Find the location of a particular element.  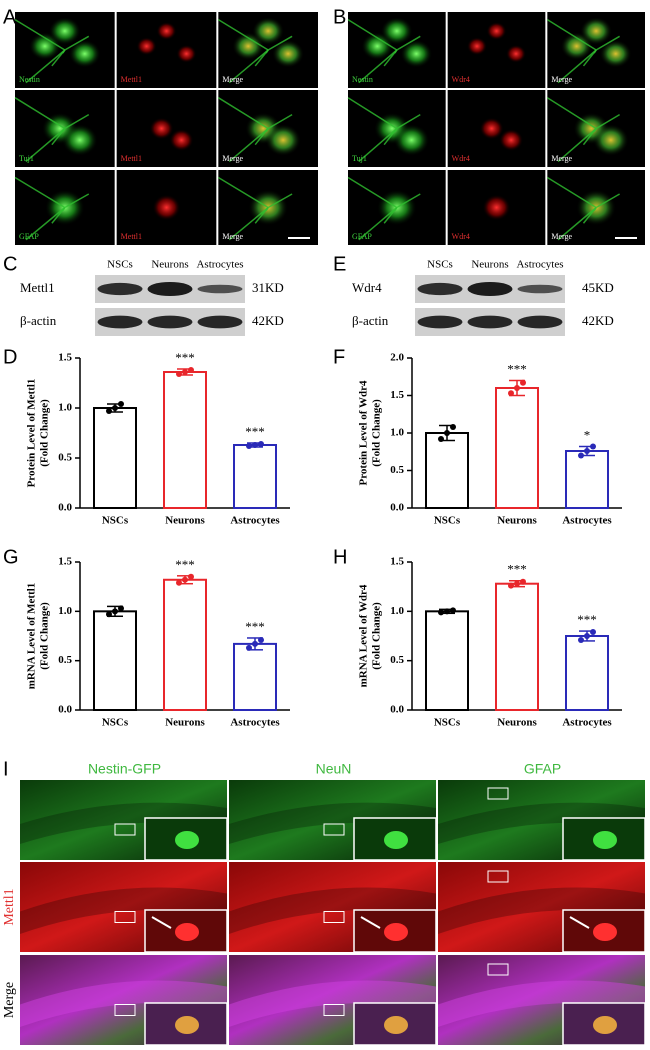

panel-label: B is located at coordinates (339, 17).